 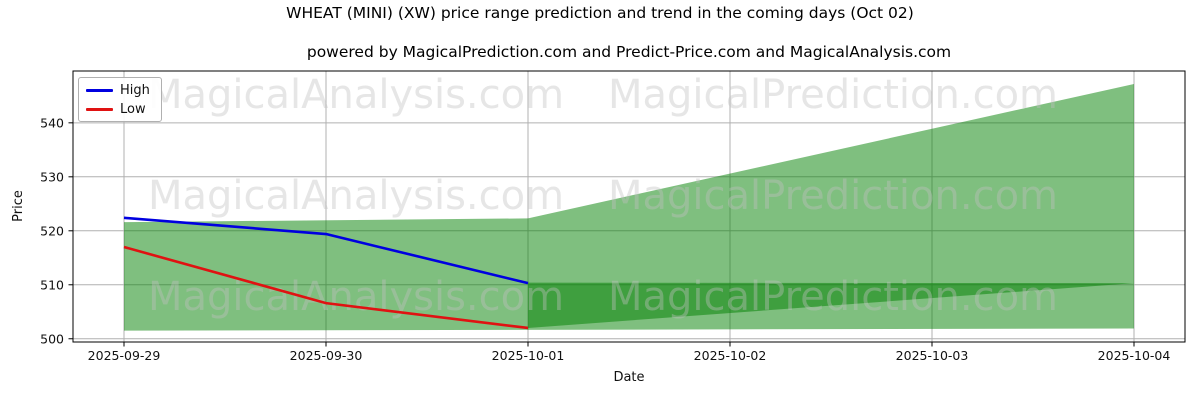 What do you see at coordinates (52, 122) in the screenshot?
I see `y-tick-label: 540` at bounding box center [52, 122].